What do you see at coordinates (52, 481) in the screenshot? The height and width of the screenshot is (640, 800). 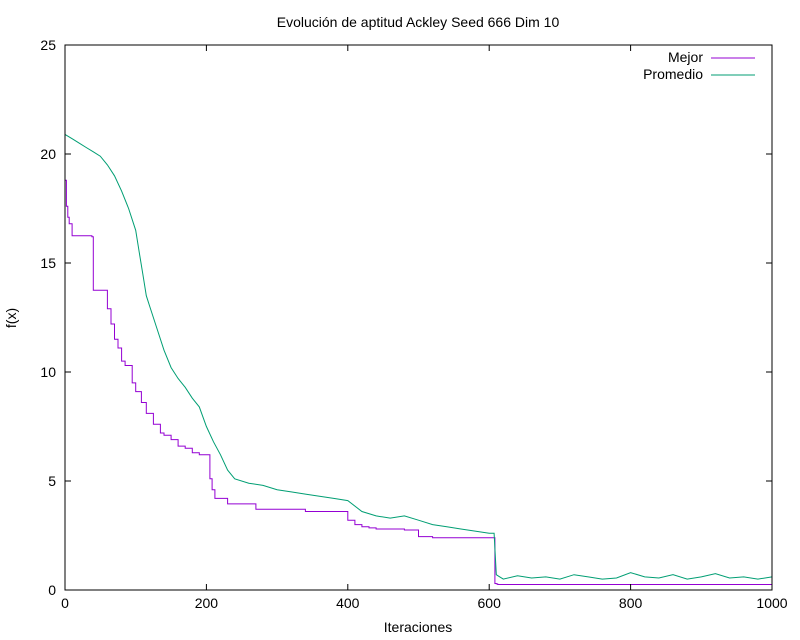 I see `y-tick-label: 5` at bounding box center [52, 481].